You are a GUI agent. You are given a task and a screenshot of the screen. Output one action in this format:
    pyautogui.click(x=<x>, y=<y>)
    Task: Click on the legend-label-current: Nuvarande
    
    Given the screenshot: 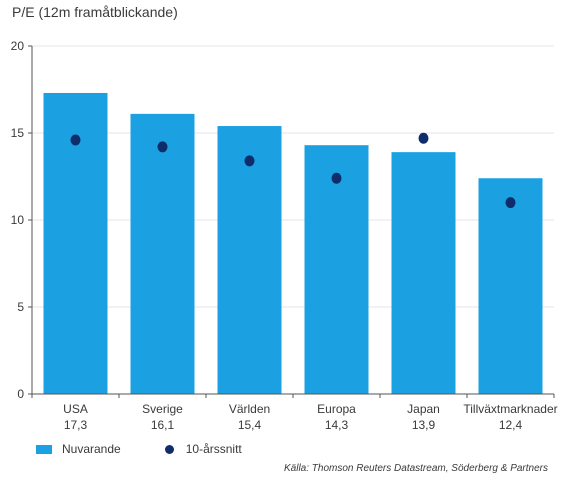 What is the action you would take?
    pyautogui.click(x=91, y=449)
    